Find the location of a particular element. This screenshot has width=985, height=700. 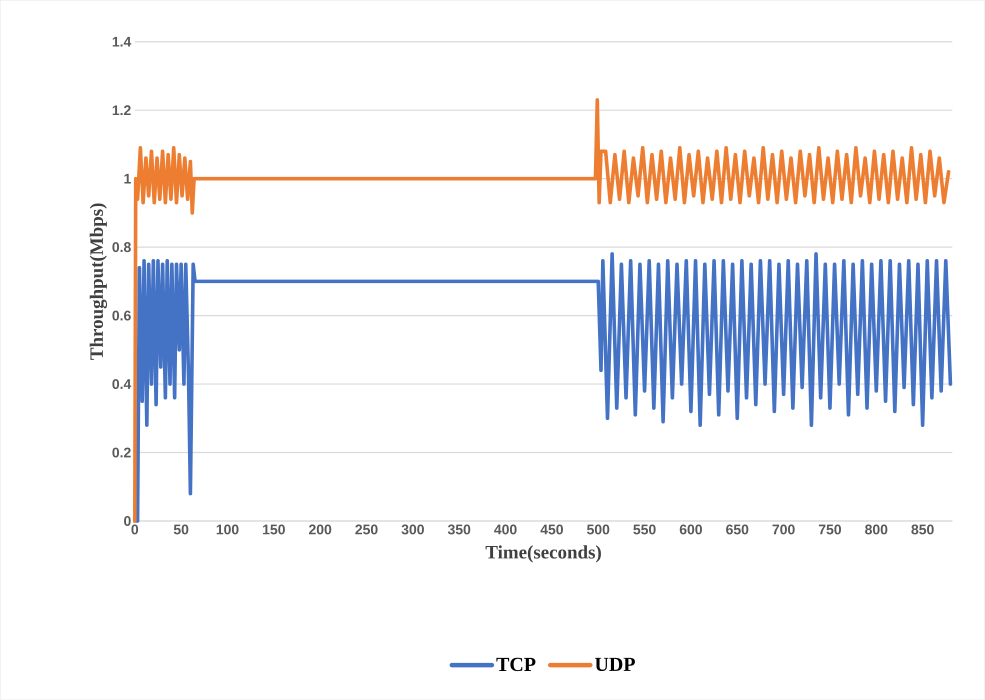

x-tick-label: 50 is located at coordinates (181, 529).